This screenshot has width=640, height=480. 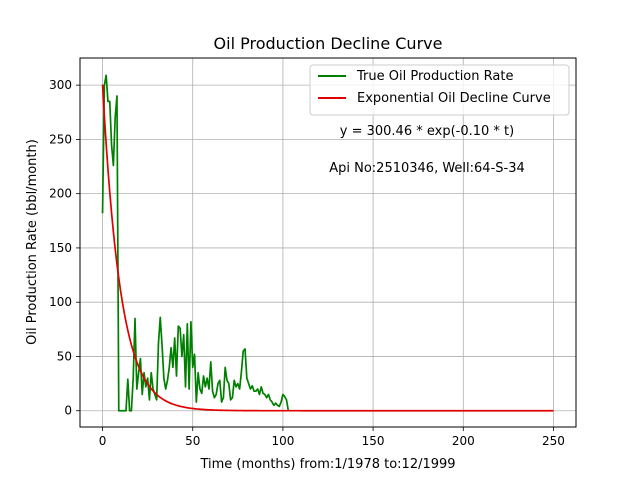 I want to click on x-tick-label: 0, so click(x=103, y=441).